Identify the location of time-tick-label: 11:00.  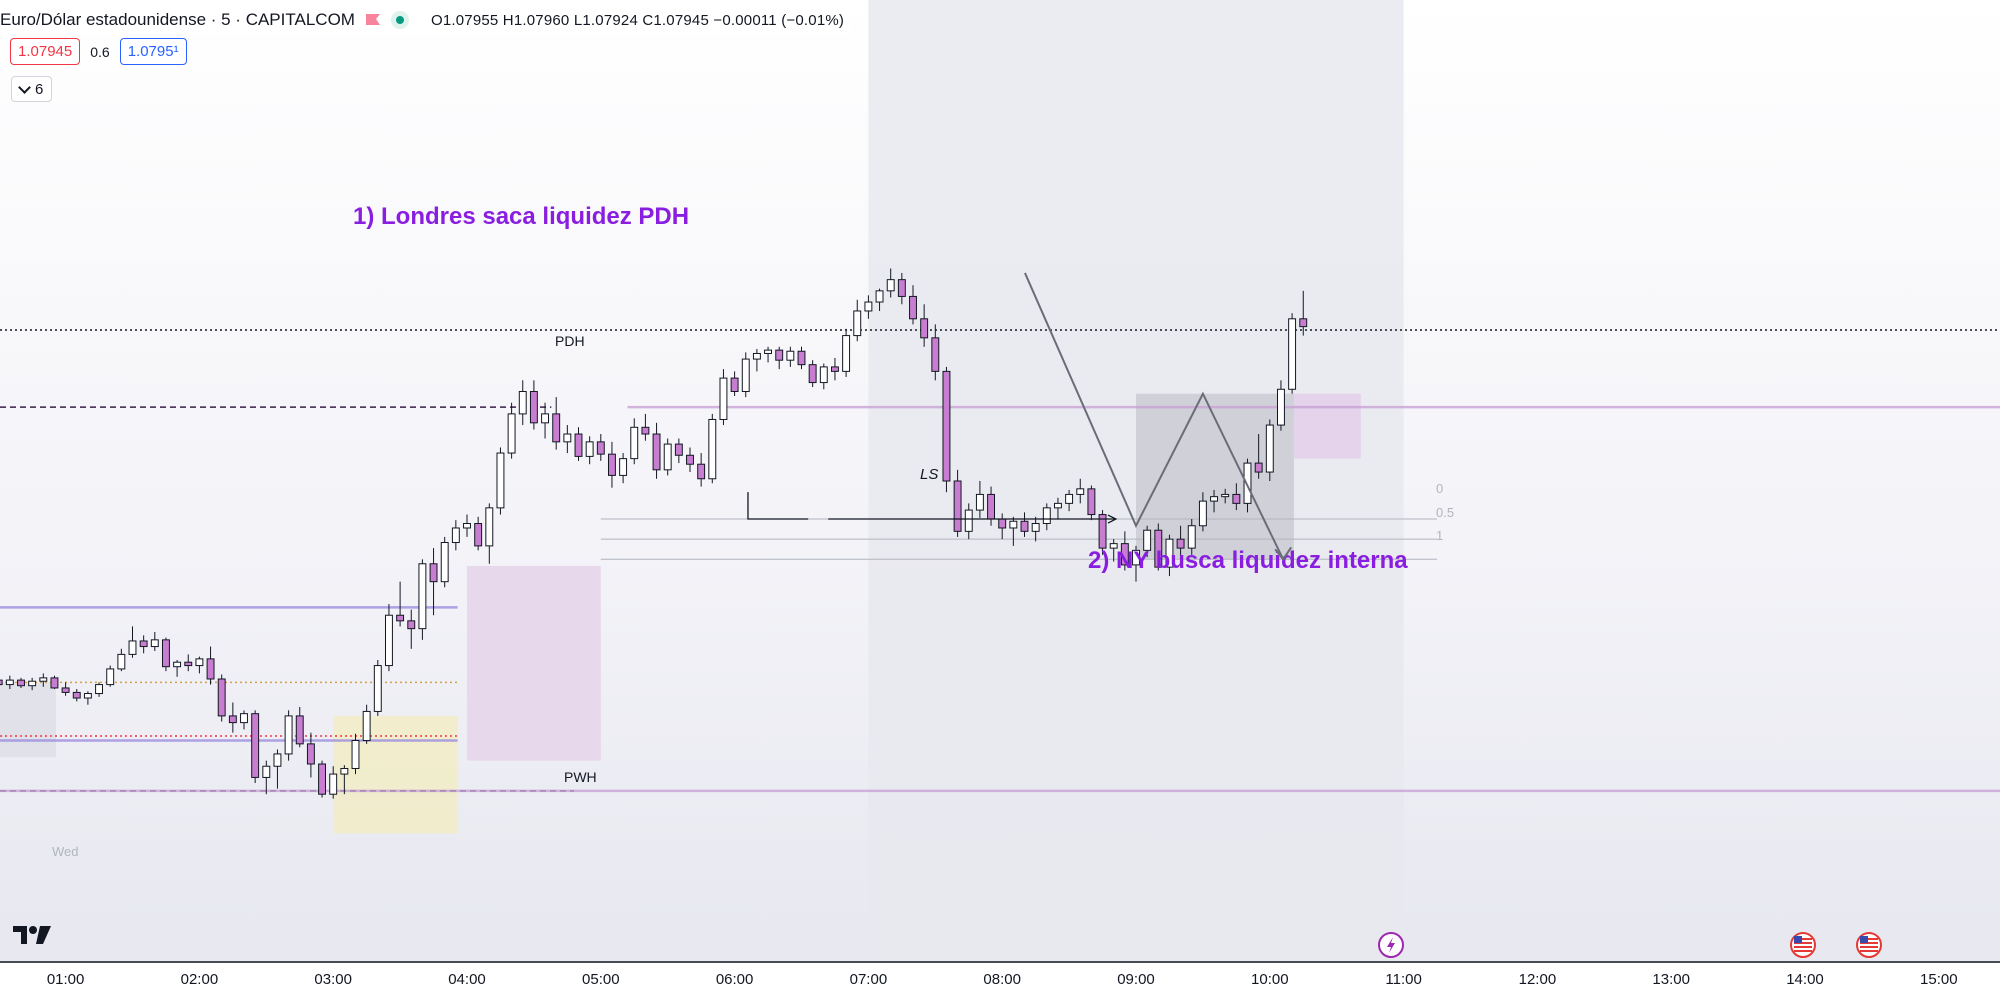
(1403, 979).